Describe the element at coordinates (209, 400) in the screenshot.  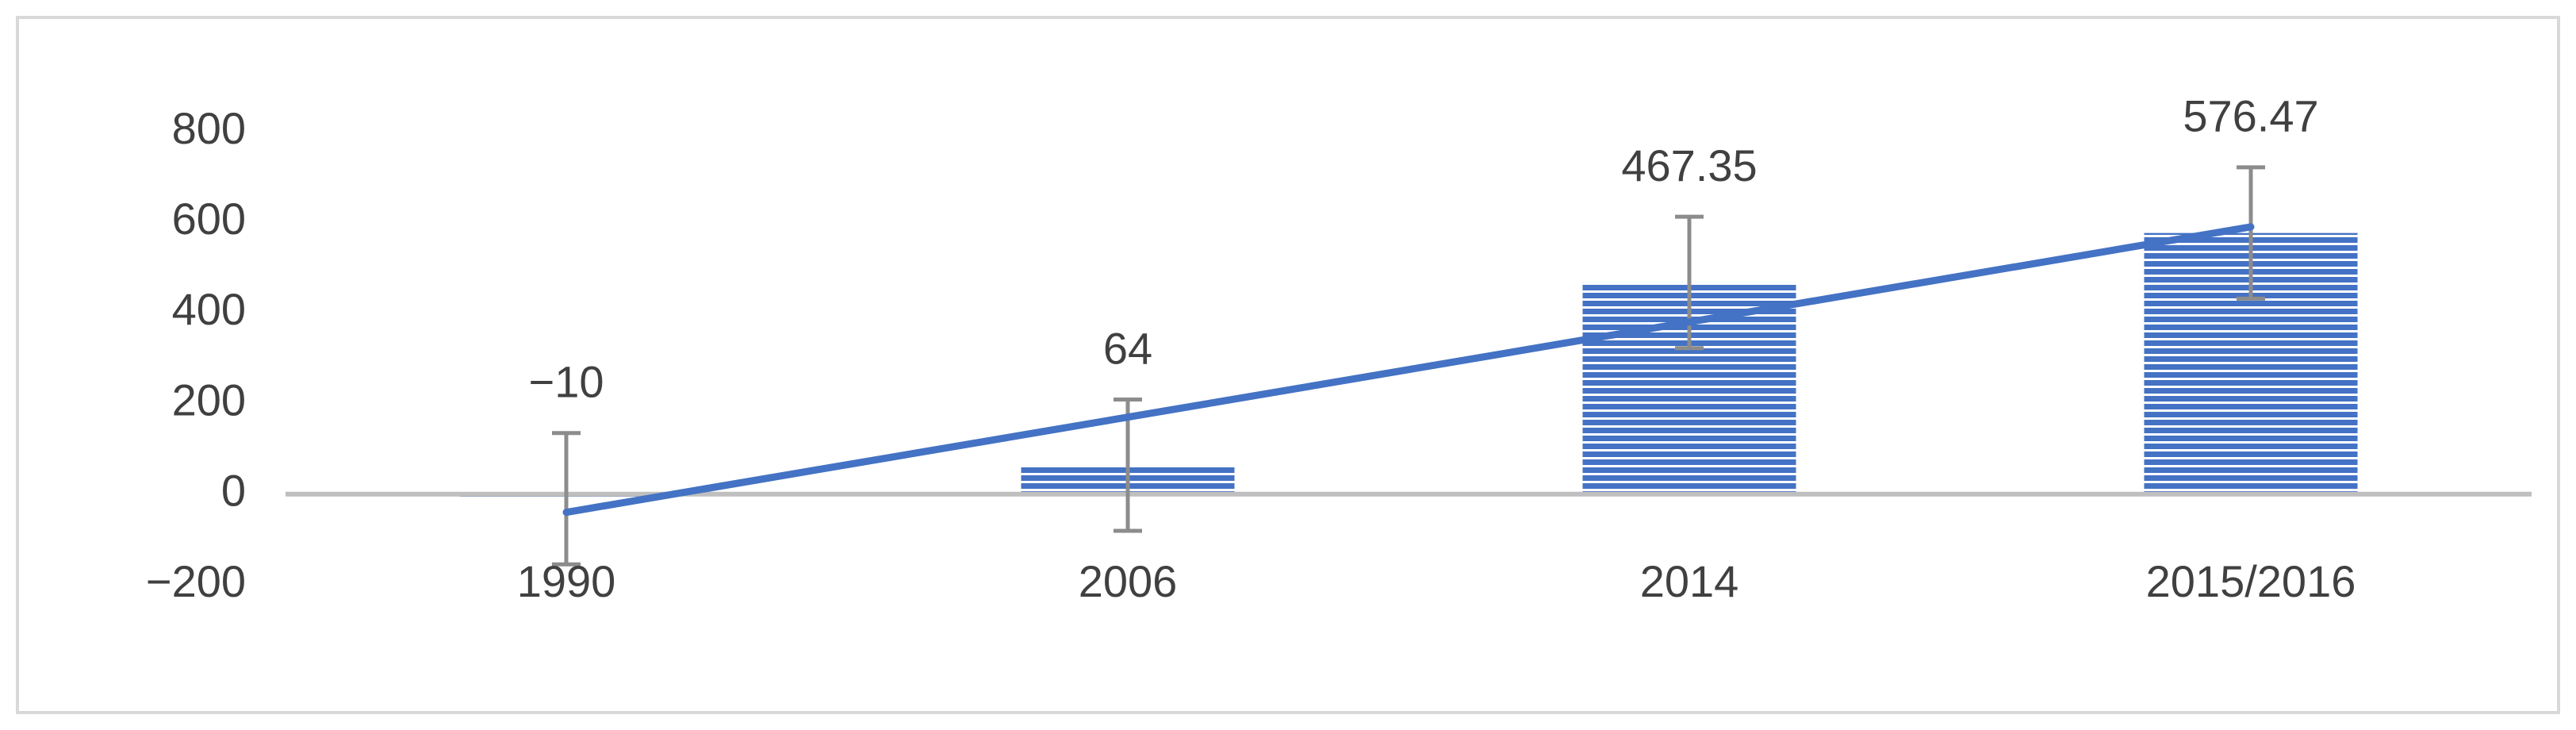
I see `y-tick-label: 200` at that location.